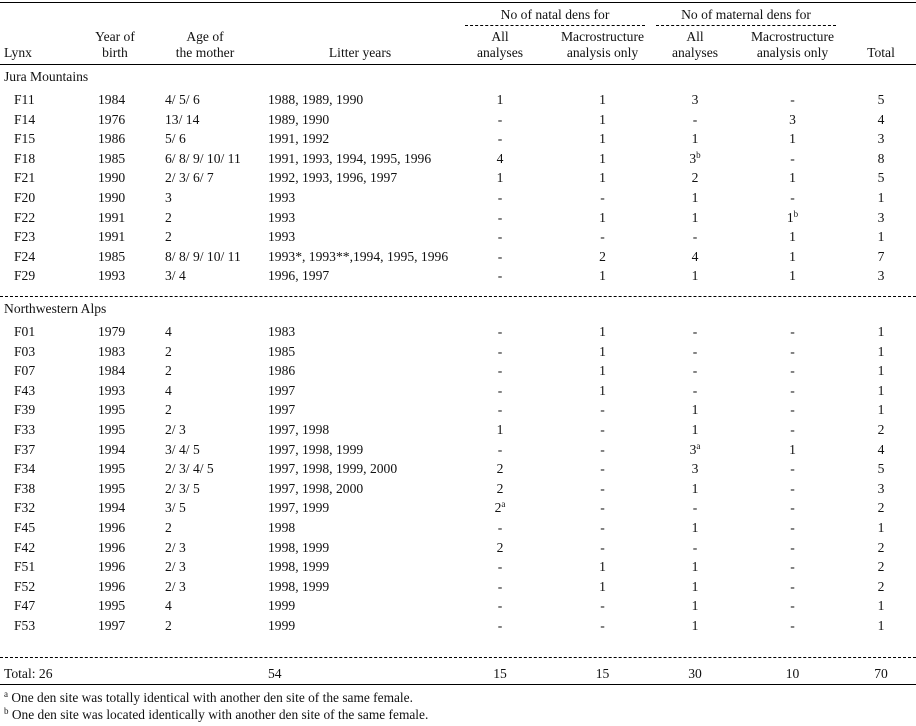  What do you see at coordinates (175, 276) in the screenshot?
I see `cell-age: 3/ 4` at bounding box center [175, 276].